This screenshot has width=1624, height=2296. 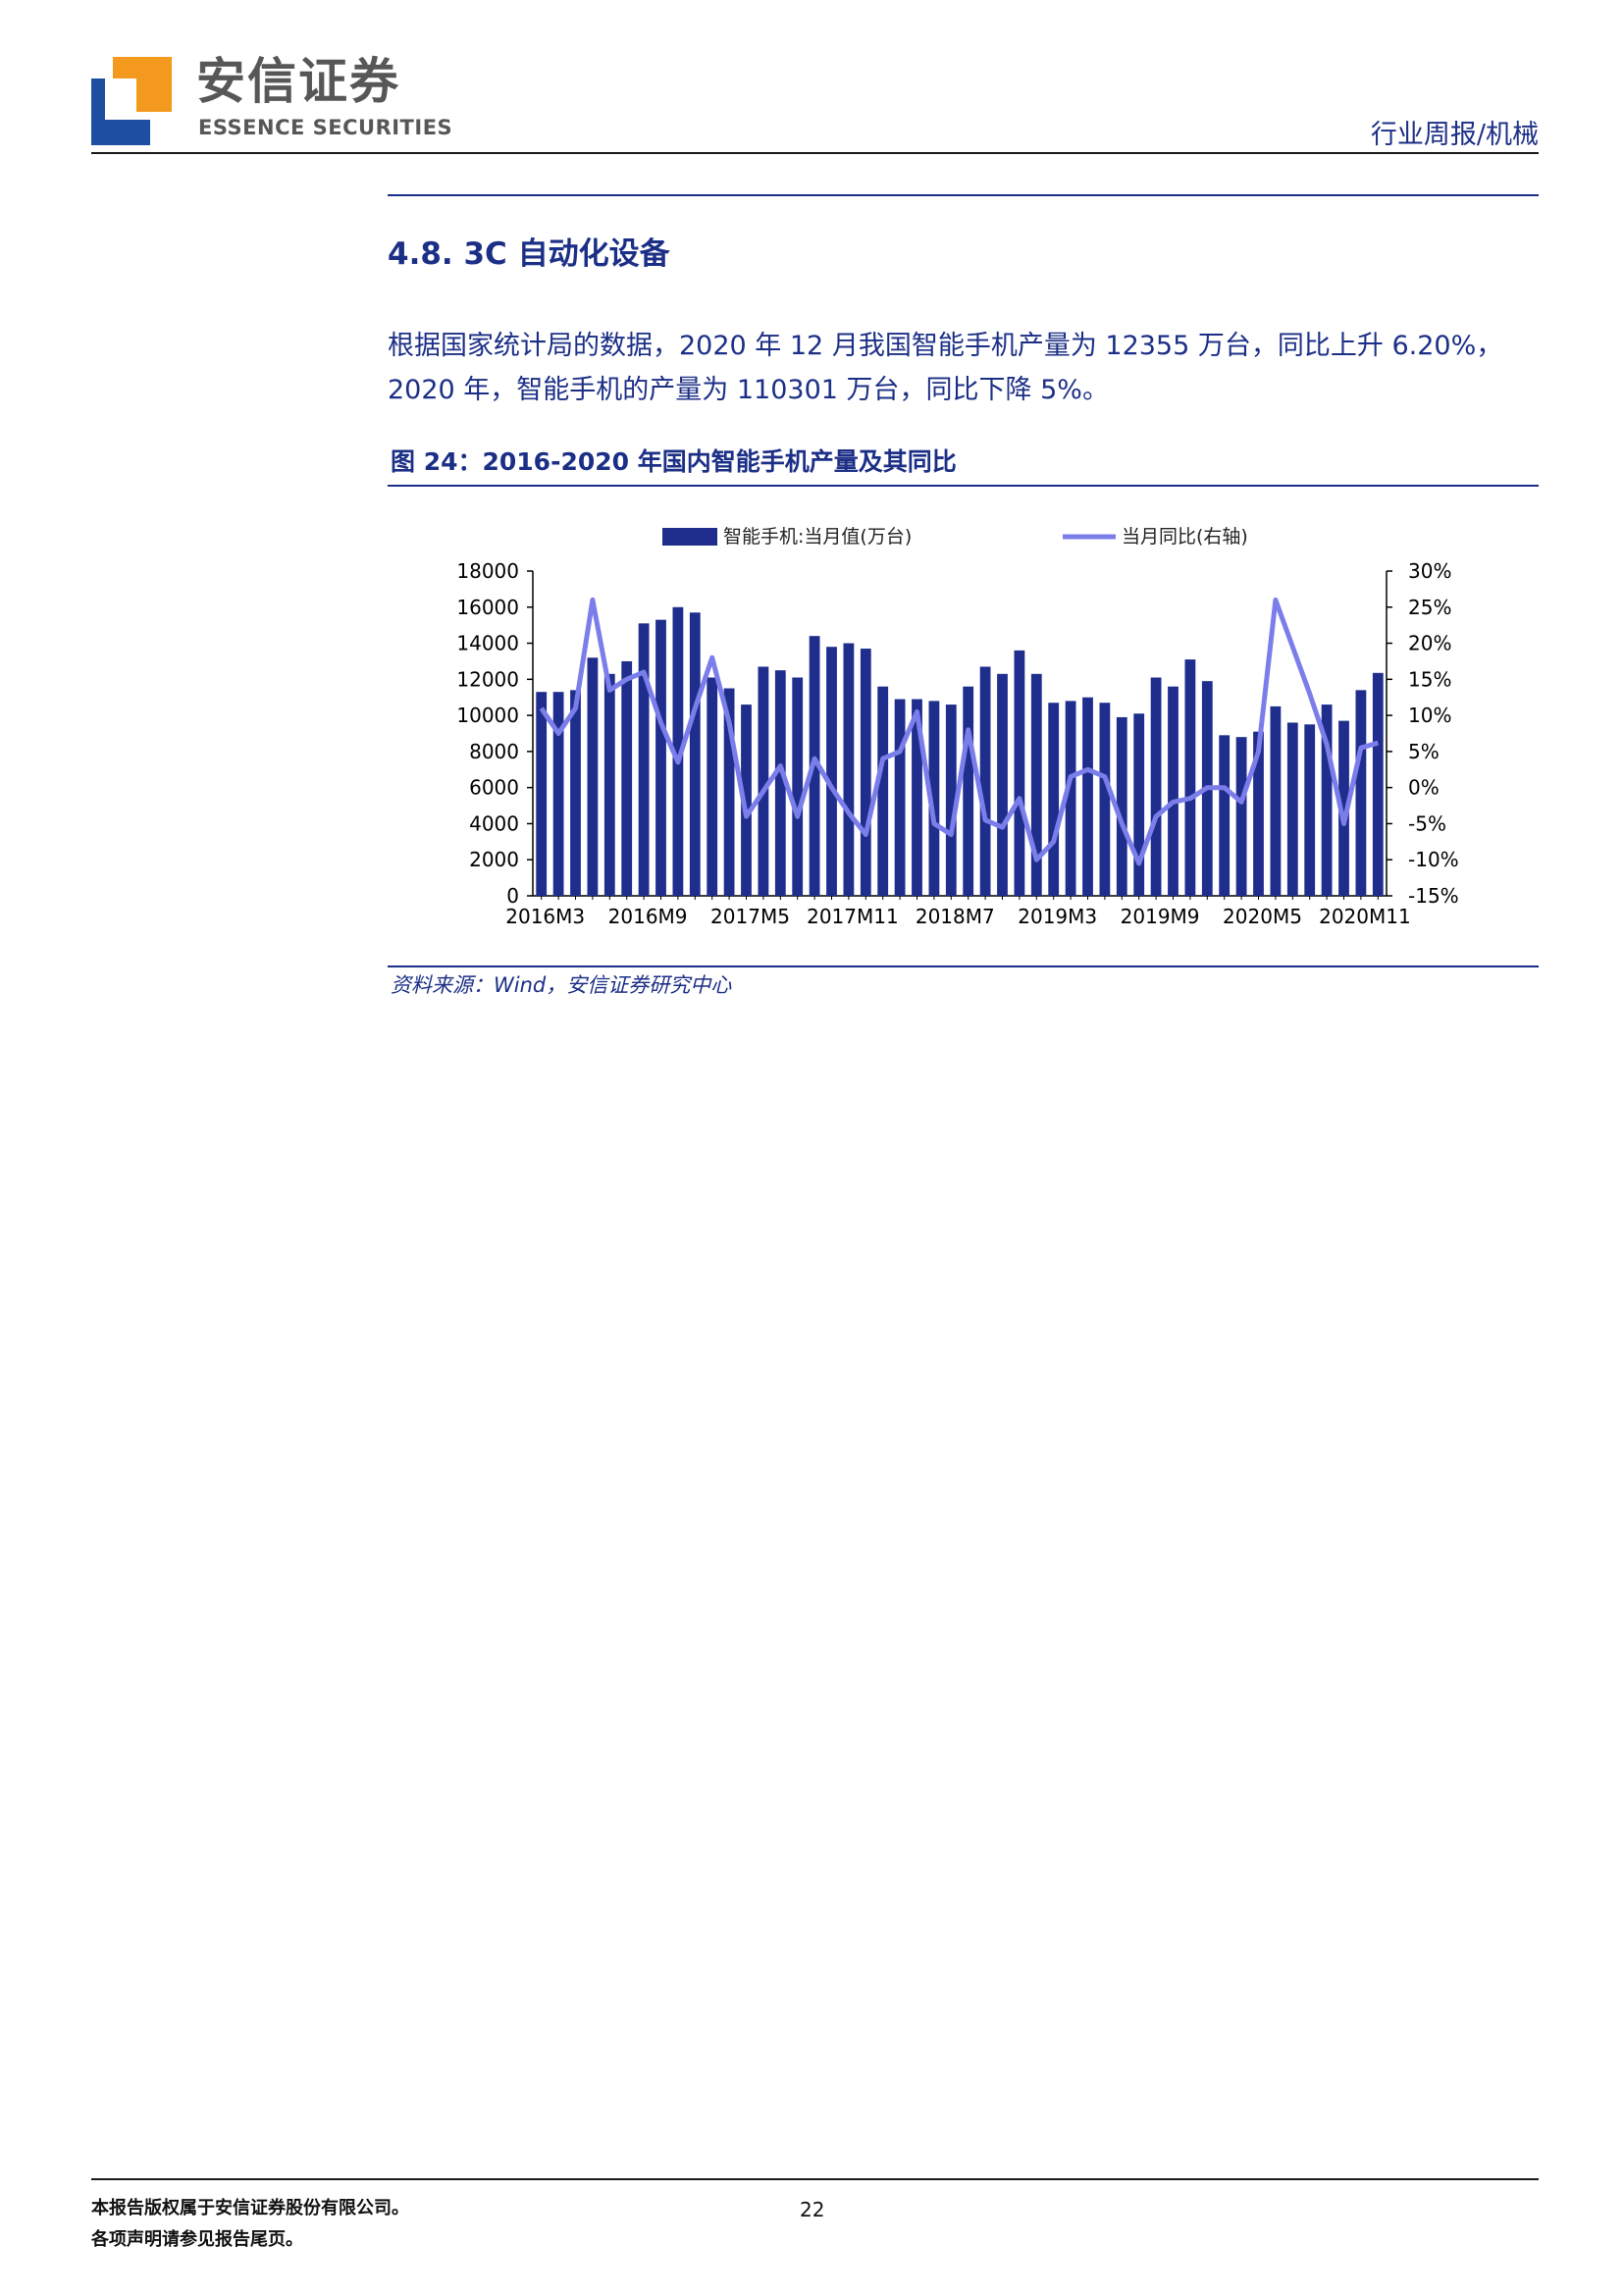 What do you see at coordinates (529, 254) in the screenshot?
I see `section-title: 4.8. 3C 自动化设备` at bounding box center [529, 254].